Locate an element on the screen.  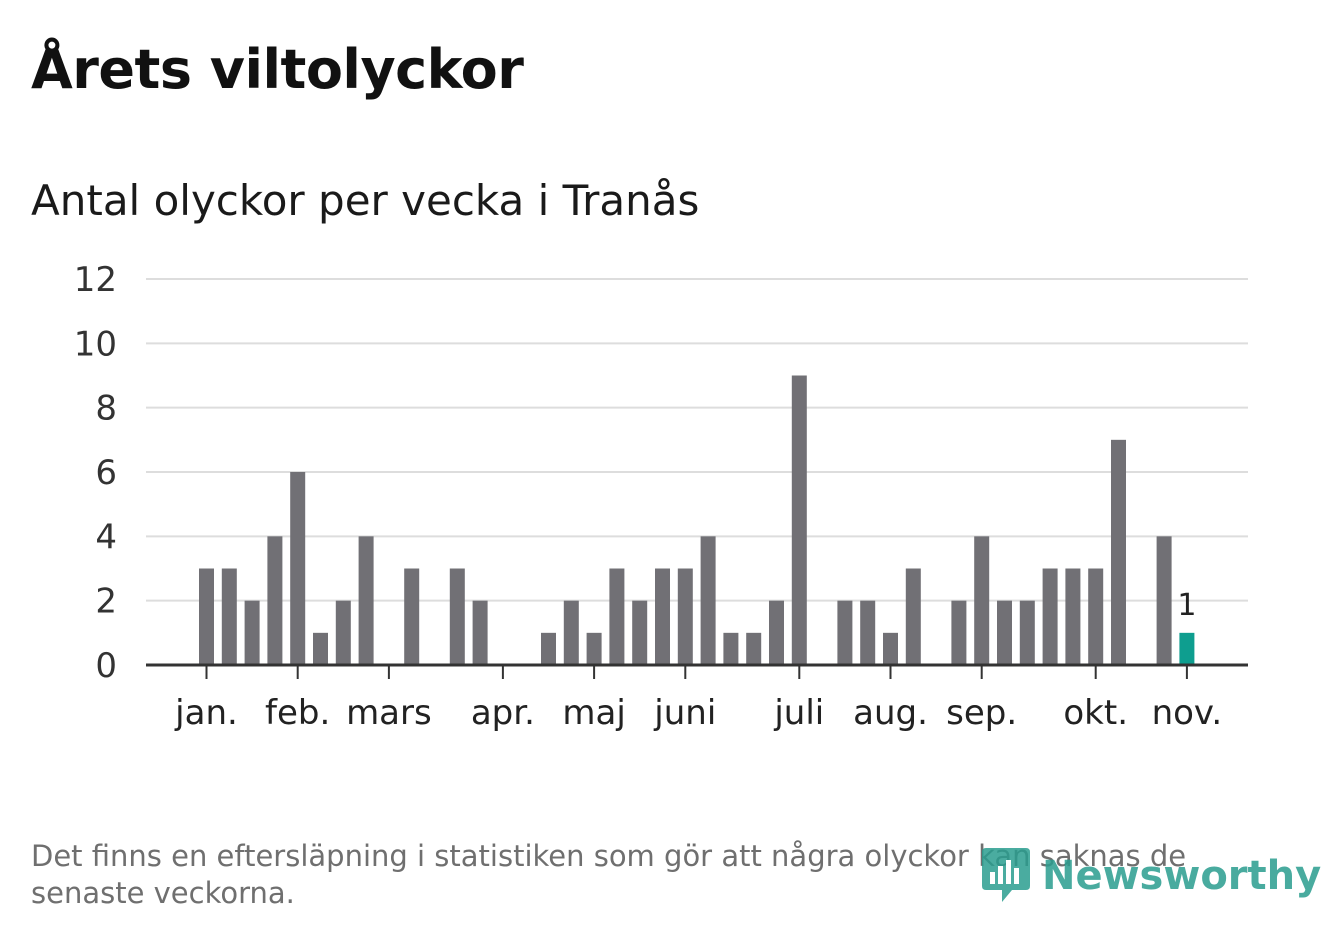
x-tick-label: juli is located at coordinates (798, 713).